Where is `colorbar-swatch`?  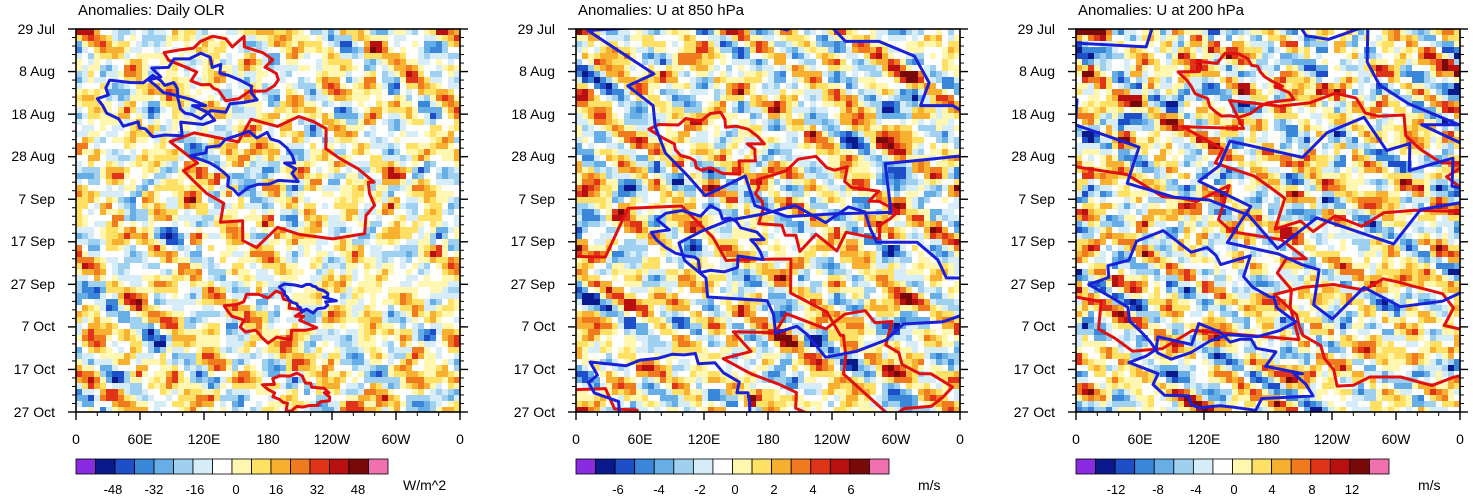 colorbar-swatch is located at coordinates (105, 466).